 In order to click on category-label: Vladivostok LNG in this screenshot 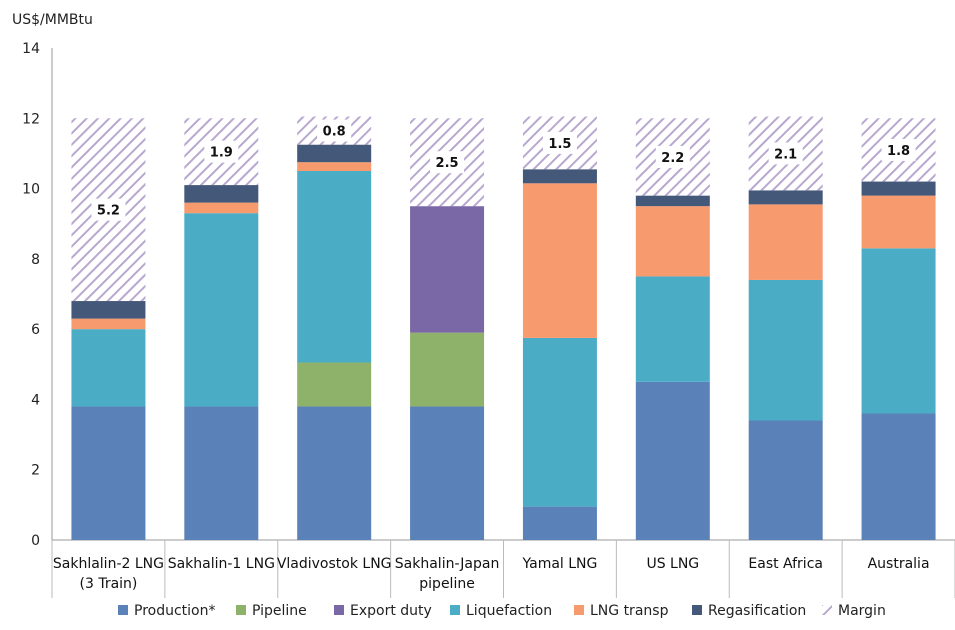, I will do `click(334, 564)`.